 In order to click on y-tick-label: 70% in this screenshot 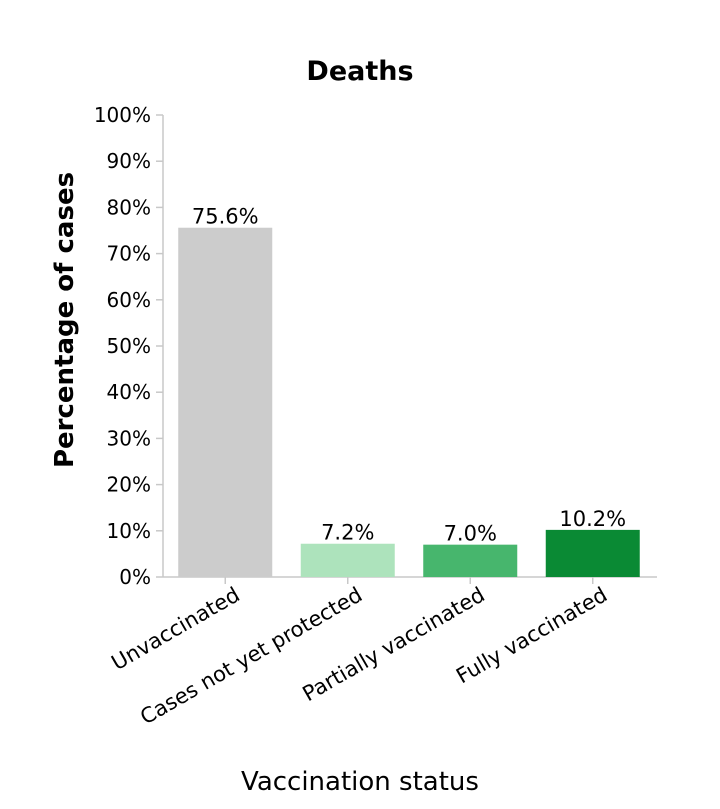, I will do `click(129, 254)`.